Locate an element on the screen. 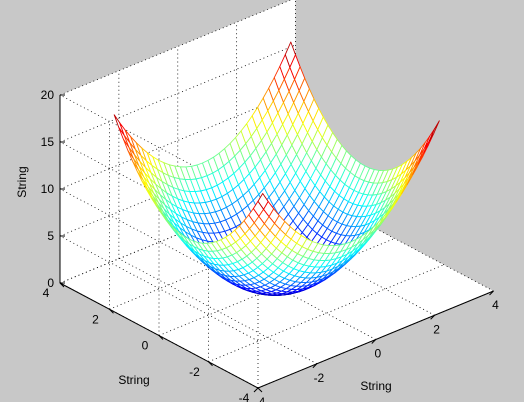 The image size is (524, 402). z-tick-label: 10 is located at coordinates (48, 189).